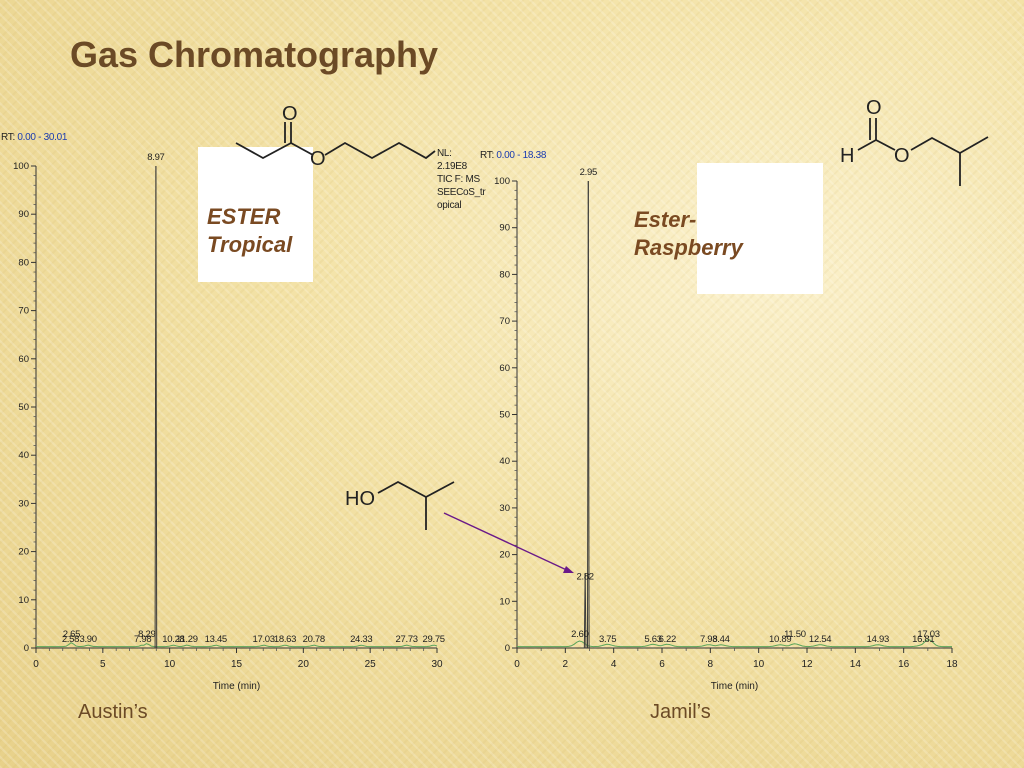  I want to click on alcohol-ho-label: HO, so click(360, 499).